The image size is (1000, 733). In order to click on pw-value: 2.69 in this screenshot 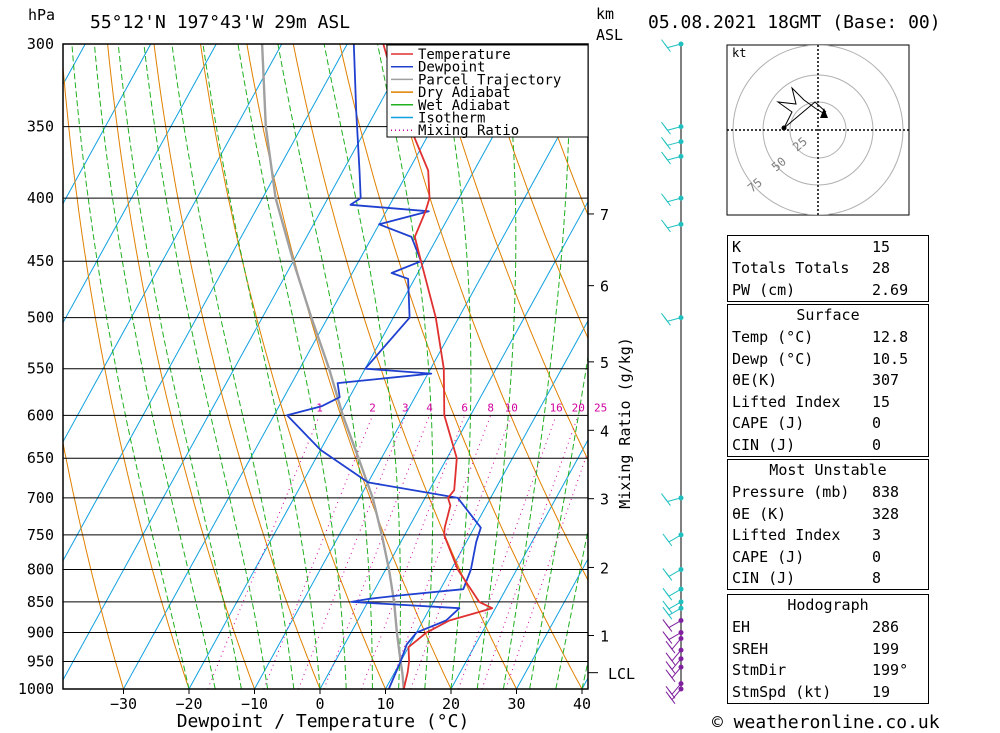, I will do `click(890, 289)`.